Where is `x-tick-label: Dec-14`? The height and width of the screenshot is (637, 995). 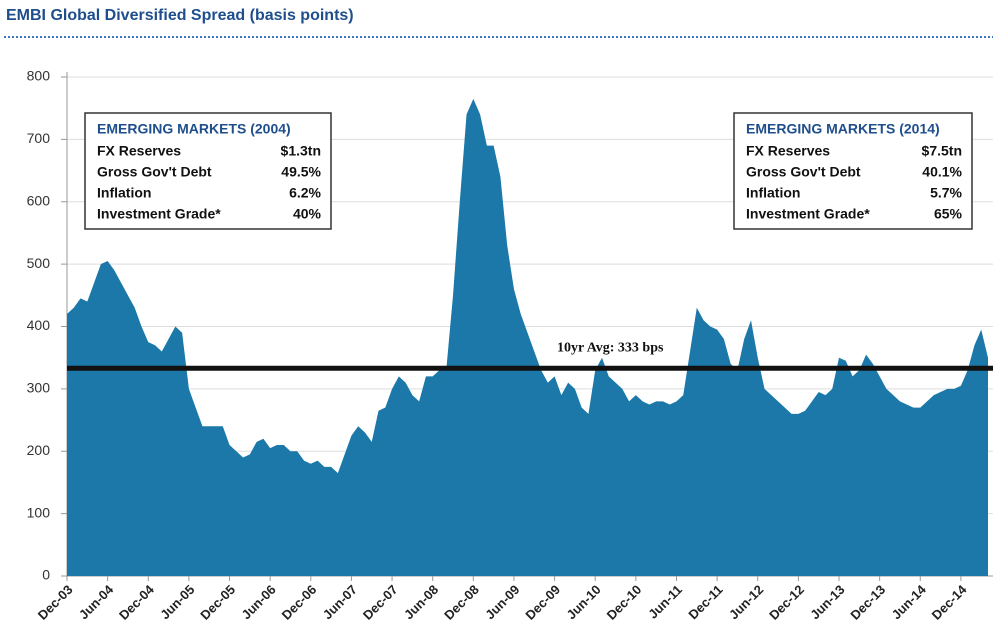 x-tick-label: Dec-14 is located at coordinates (949, 601).